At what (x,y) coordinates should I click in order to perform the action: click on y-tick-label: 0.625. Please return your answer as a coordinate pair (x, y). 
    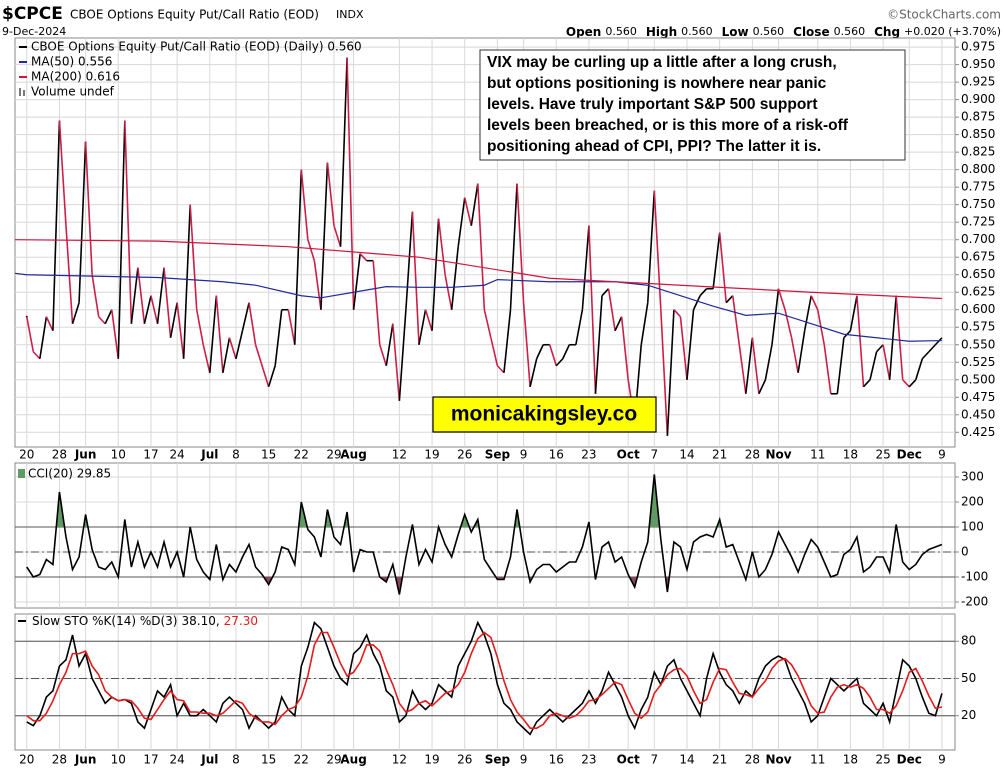
    Looking at the image, I should click on (978, 292).